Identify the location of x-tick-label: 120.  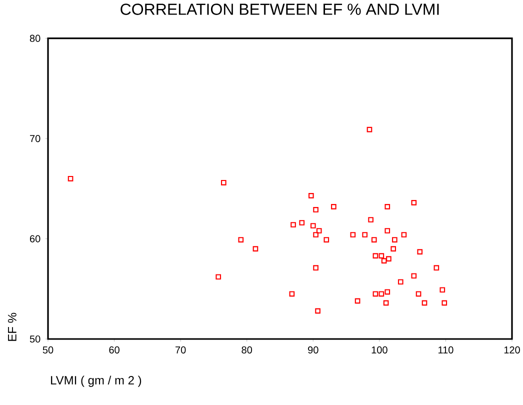
(512, 350).